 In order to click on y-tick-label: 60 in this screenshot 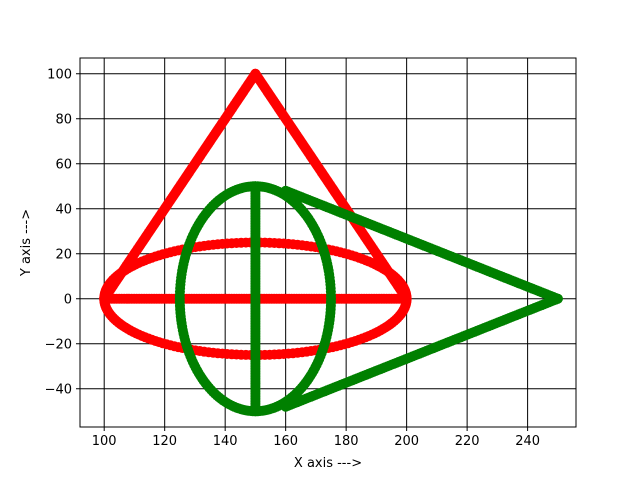, I will do `click(63, 164)`.